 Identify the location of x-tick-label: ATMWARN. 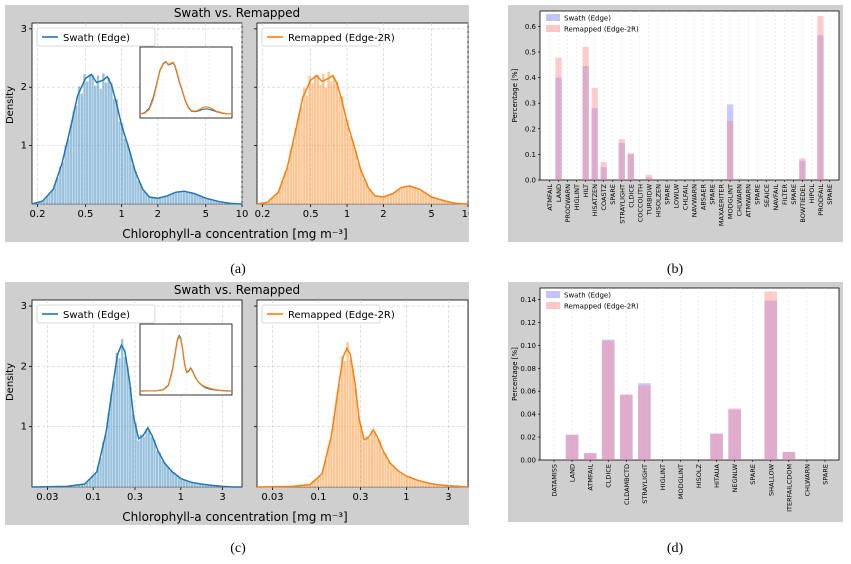
(749, 201).